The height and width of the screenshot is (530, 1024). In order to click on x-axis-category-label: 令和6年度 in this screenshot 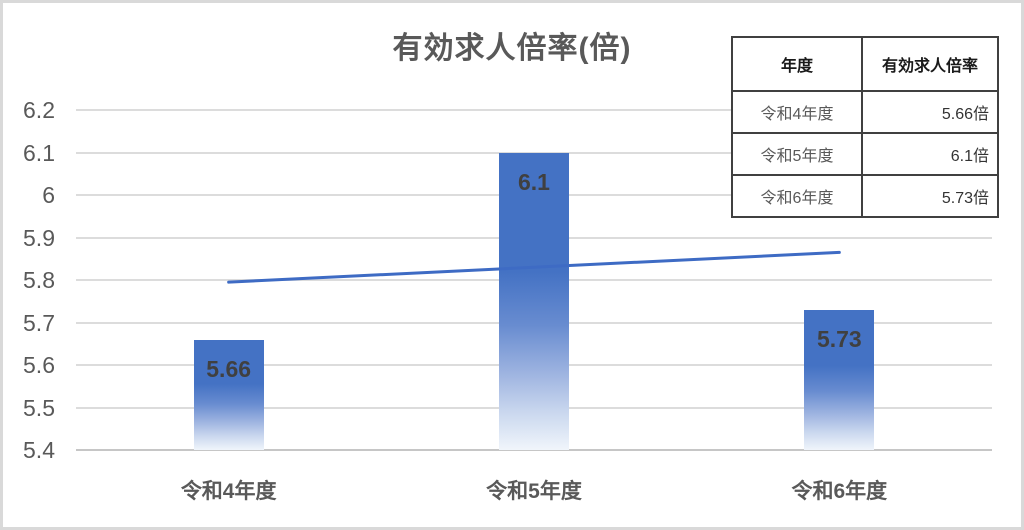, I will do `click(839, 491)`.